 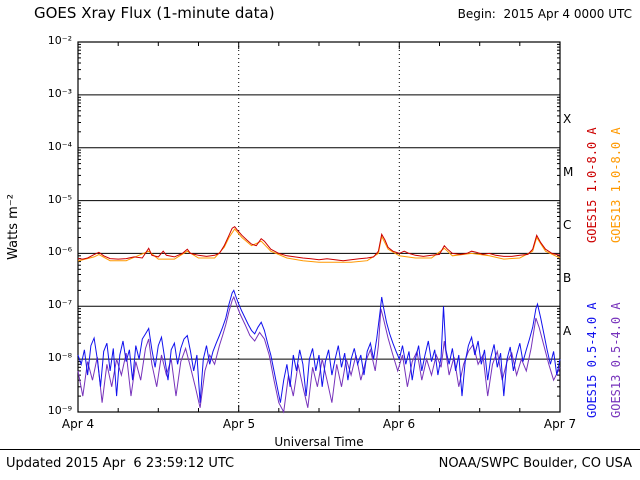 What do you see at coordinates (59, 304) in the screenshot?
I see `y-tick-label: 10⁻⁷` at bounding box center [59, 304].